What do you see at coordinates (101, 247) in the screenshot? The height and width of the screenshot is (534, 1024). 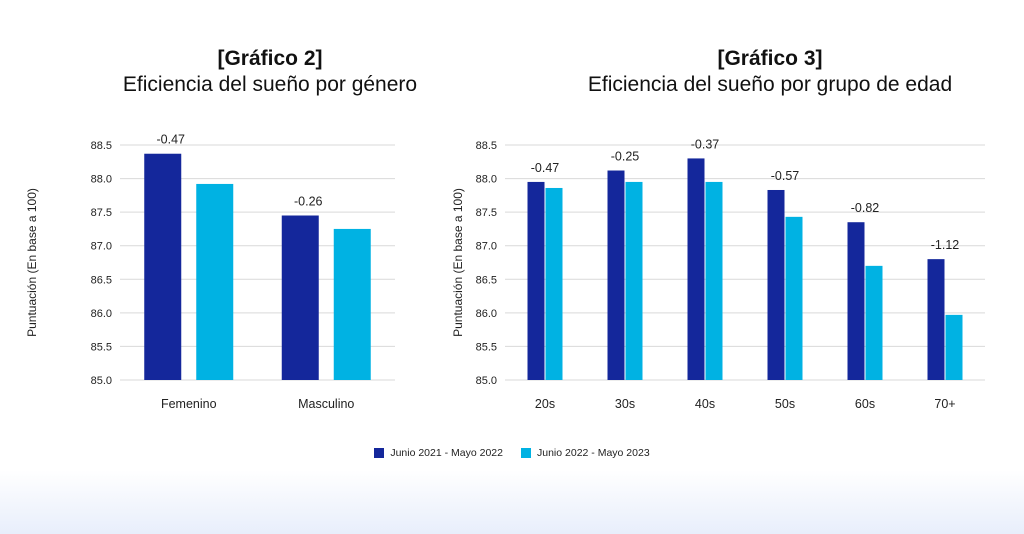 I see `chart-2-y-tick-label: 87.0` at bounding box center [101, 247].